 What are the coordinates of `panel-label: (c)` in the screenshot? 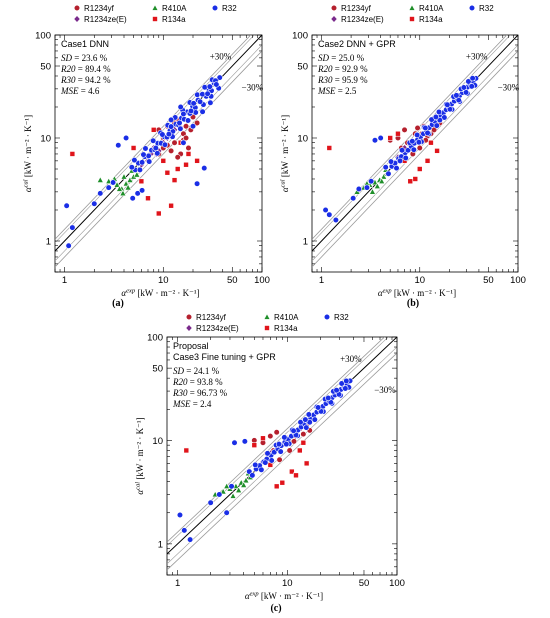 It's located at (275, 608).